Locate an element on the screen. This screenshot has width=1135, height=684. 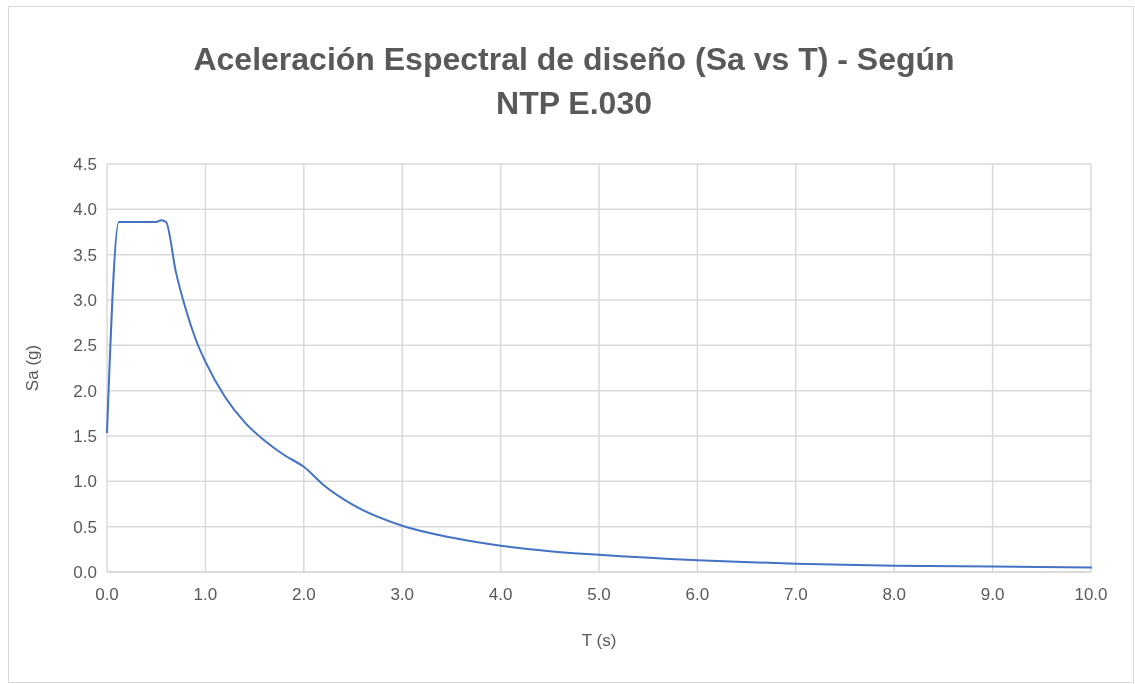
y-tick-label: 1.5 is located at coordinates (85, 436).